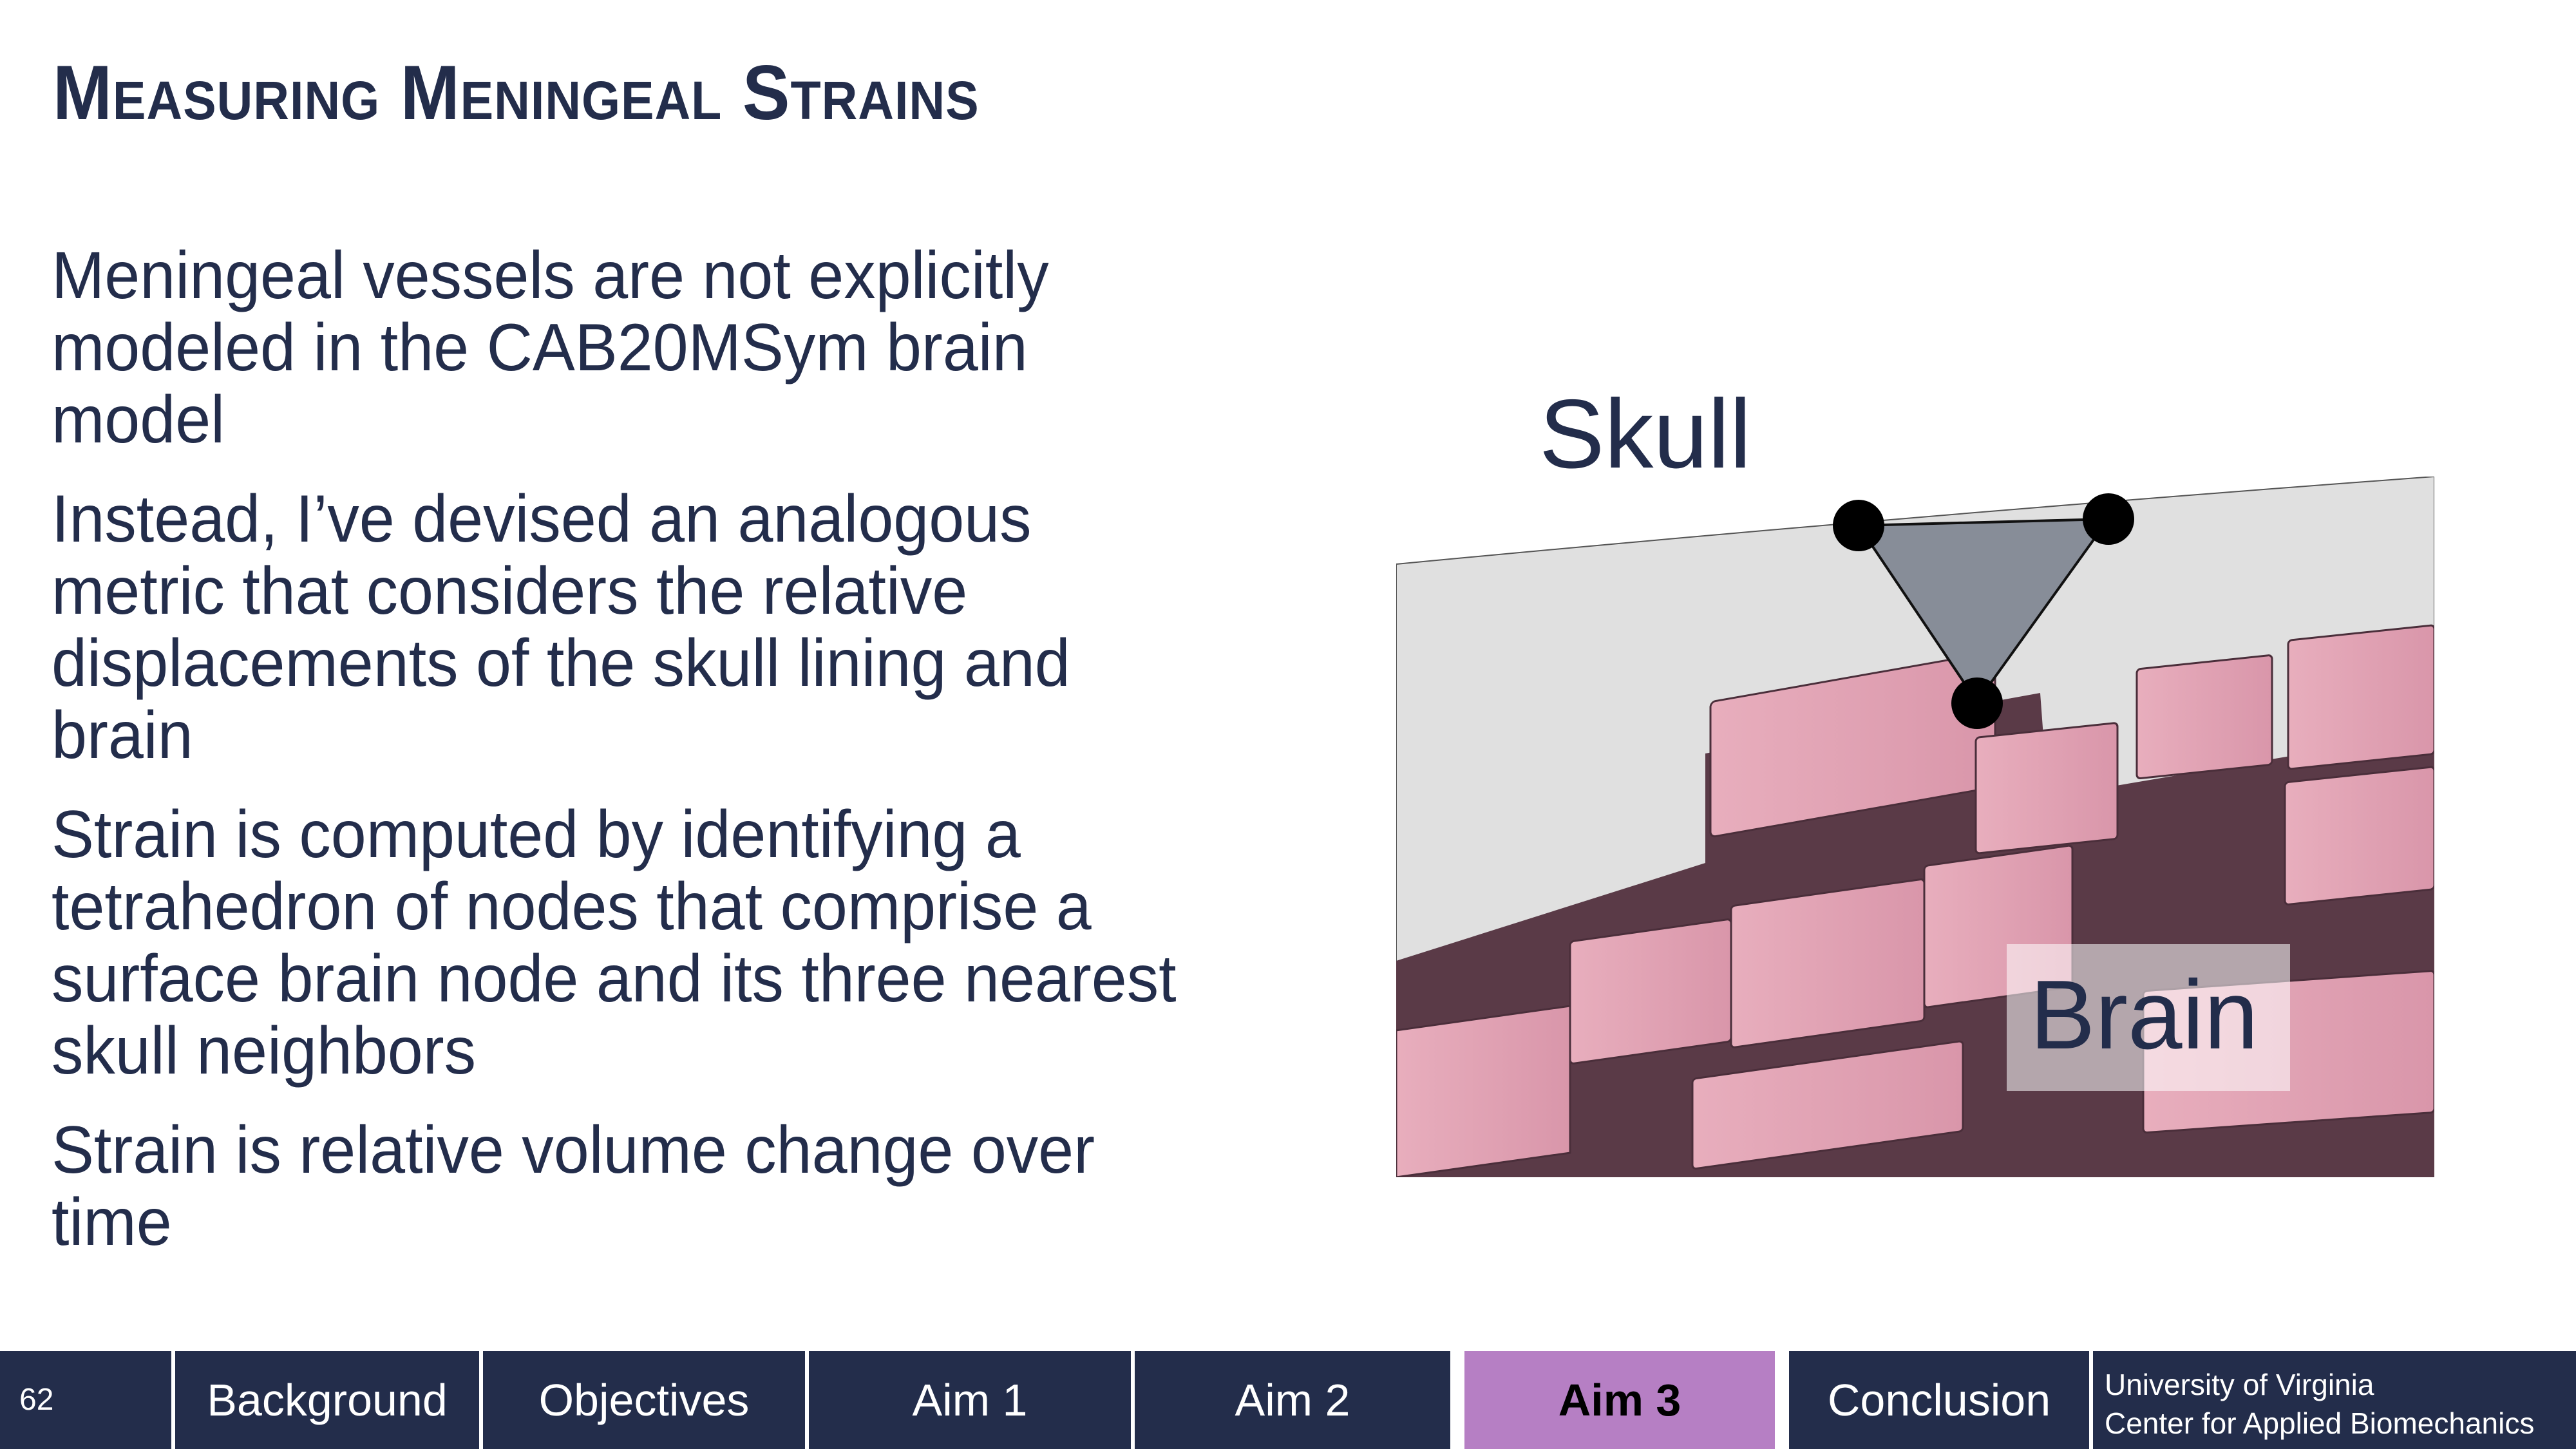  I want to click on org-line-1: University of Virginia, so click(2239, 1384).